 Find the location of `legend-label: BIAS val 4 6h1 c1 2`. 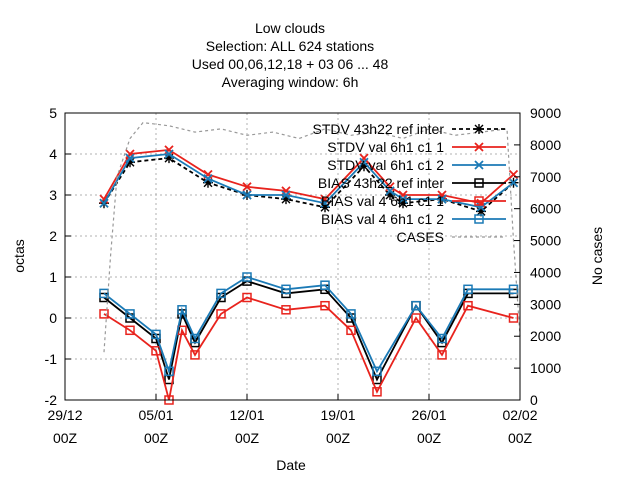

legend-label: BIAS val 4 6h1 c1 2 is located at coordinates (382, 219).